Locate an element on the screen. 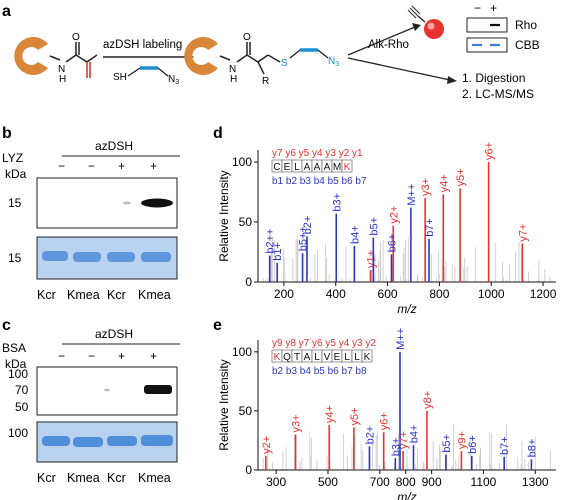 The height and width of the screenshot is (500, 565). c-marker-100: 100 is located at coordinates (18, 374).